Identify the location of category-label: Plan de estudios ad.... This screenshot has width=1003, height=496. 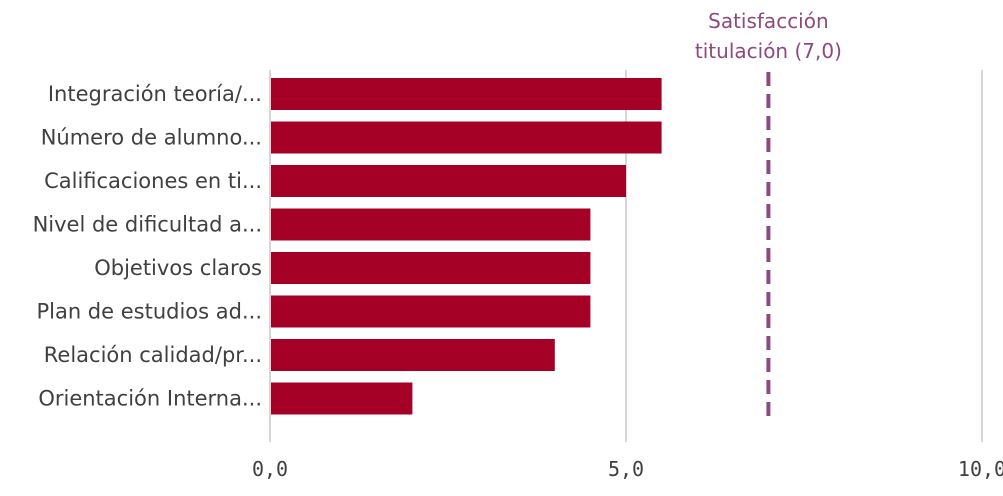
(149, 312).